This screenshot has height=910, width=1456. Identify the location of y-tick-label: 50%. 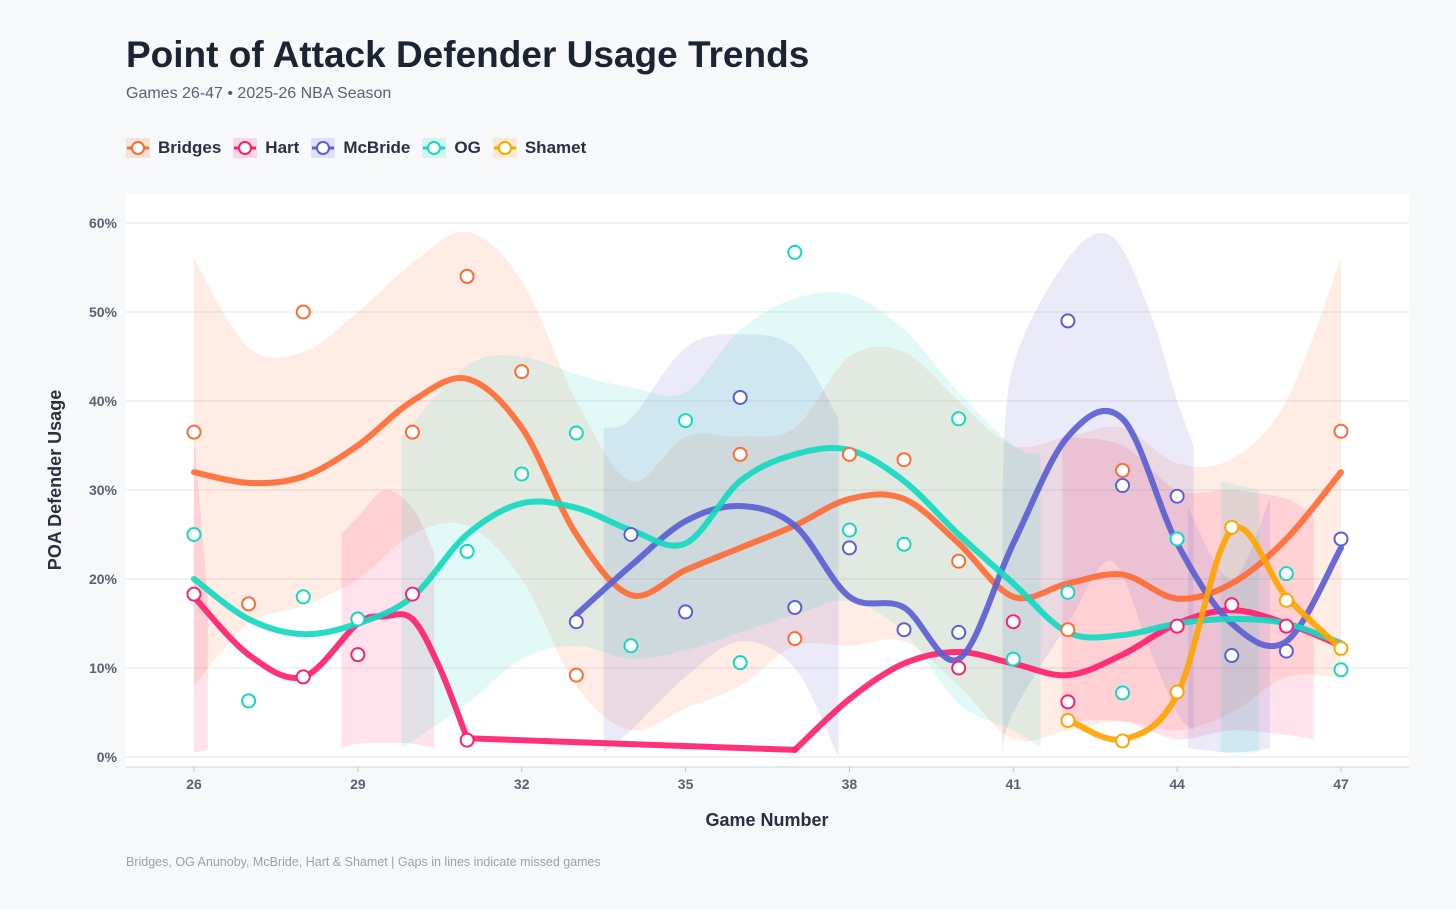
(103, 312).